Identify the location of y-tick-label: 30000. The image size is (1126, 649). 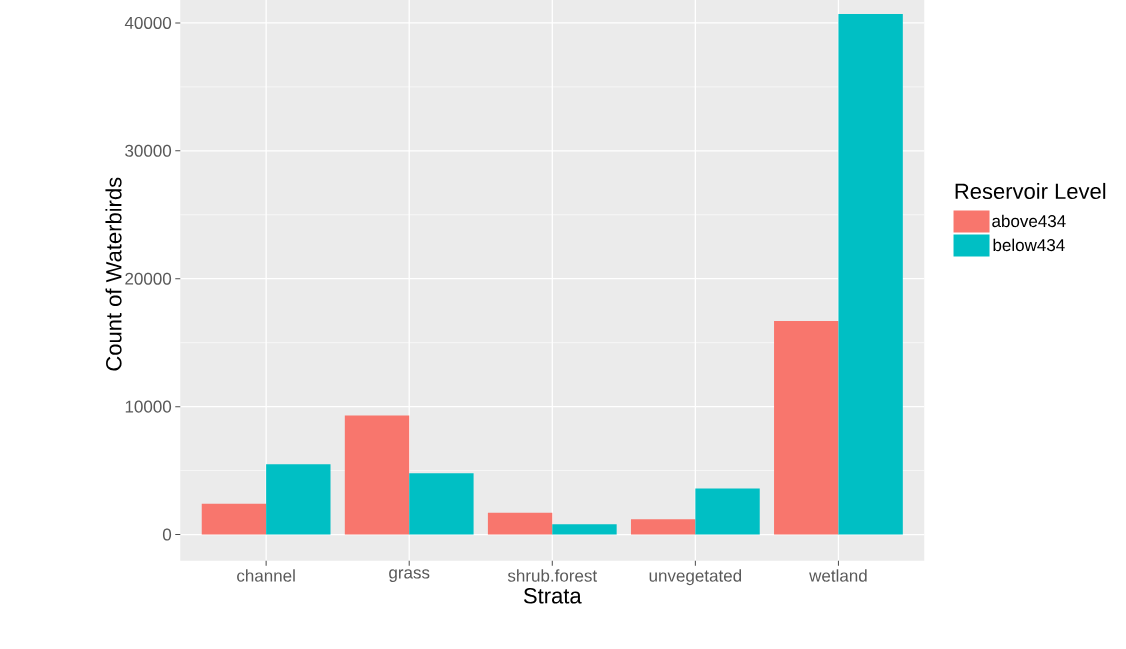
(148, 150).